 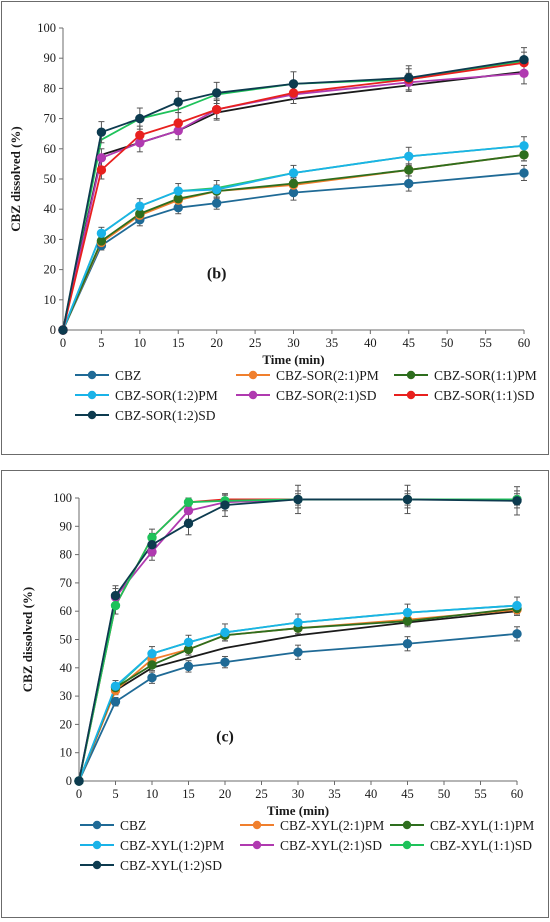 What do you see at coordinates (225, 794) in the screenshot?
I see `x-tick-label: 20` at bounding box center [225, 794].